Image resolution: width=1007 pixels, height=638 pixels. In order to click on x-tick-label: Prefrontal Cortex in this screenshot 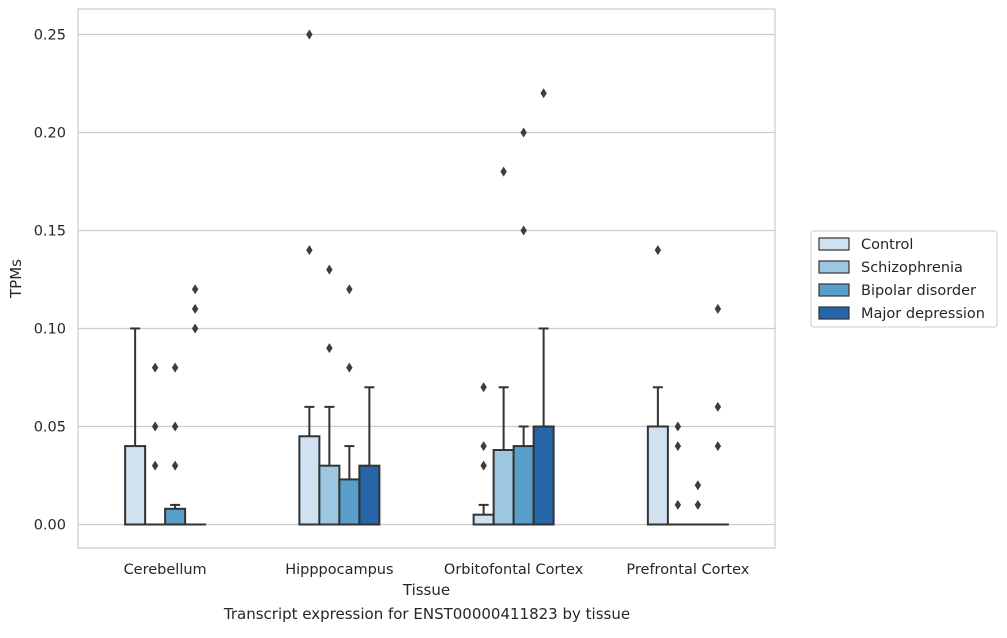, I will do `click(687, 570)`.